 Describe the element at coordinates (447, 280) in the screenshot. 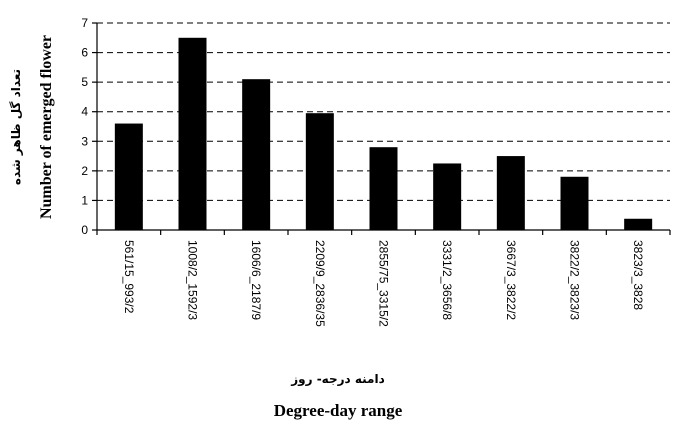

I see `x-tick-label: 3331/2_3656/8` at that location.